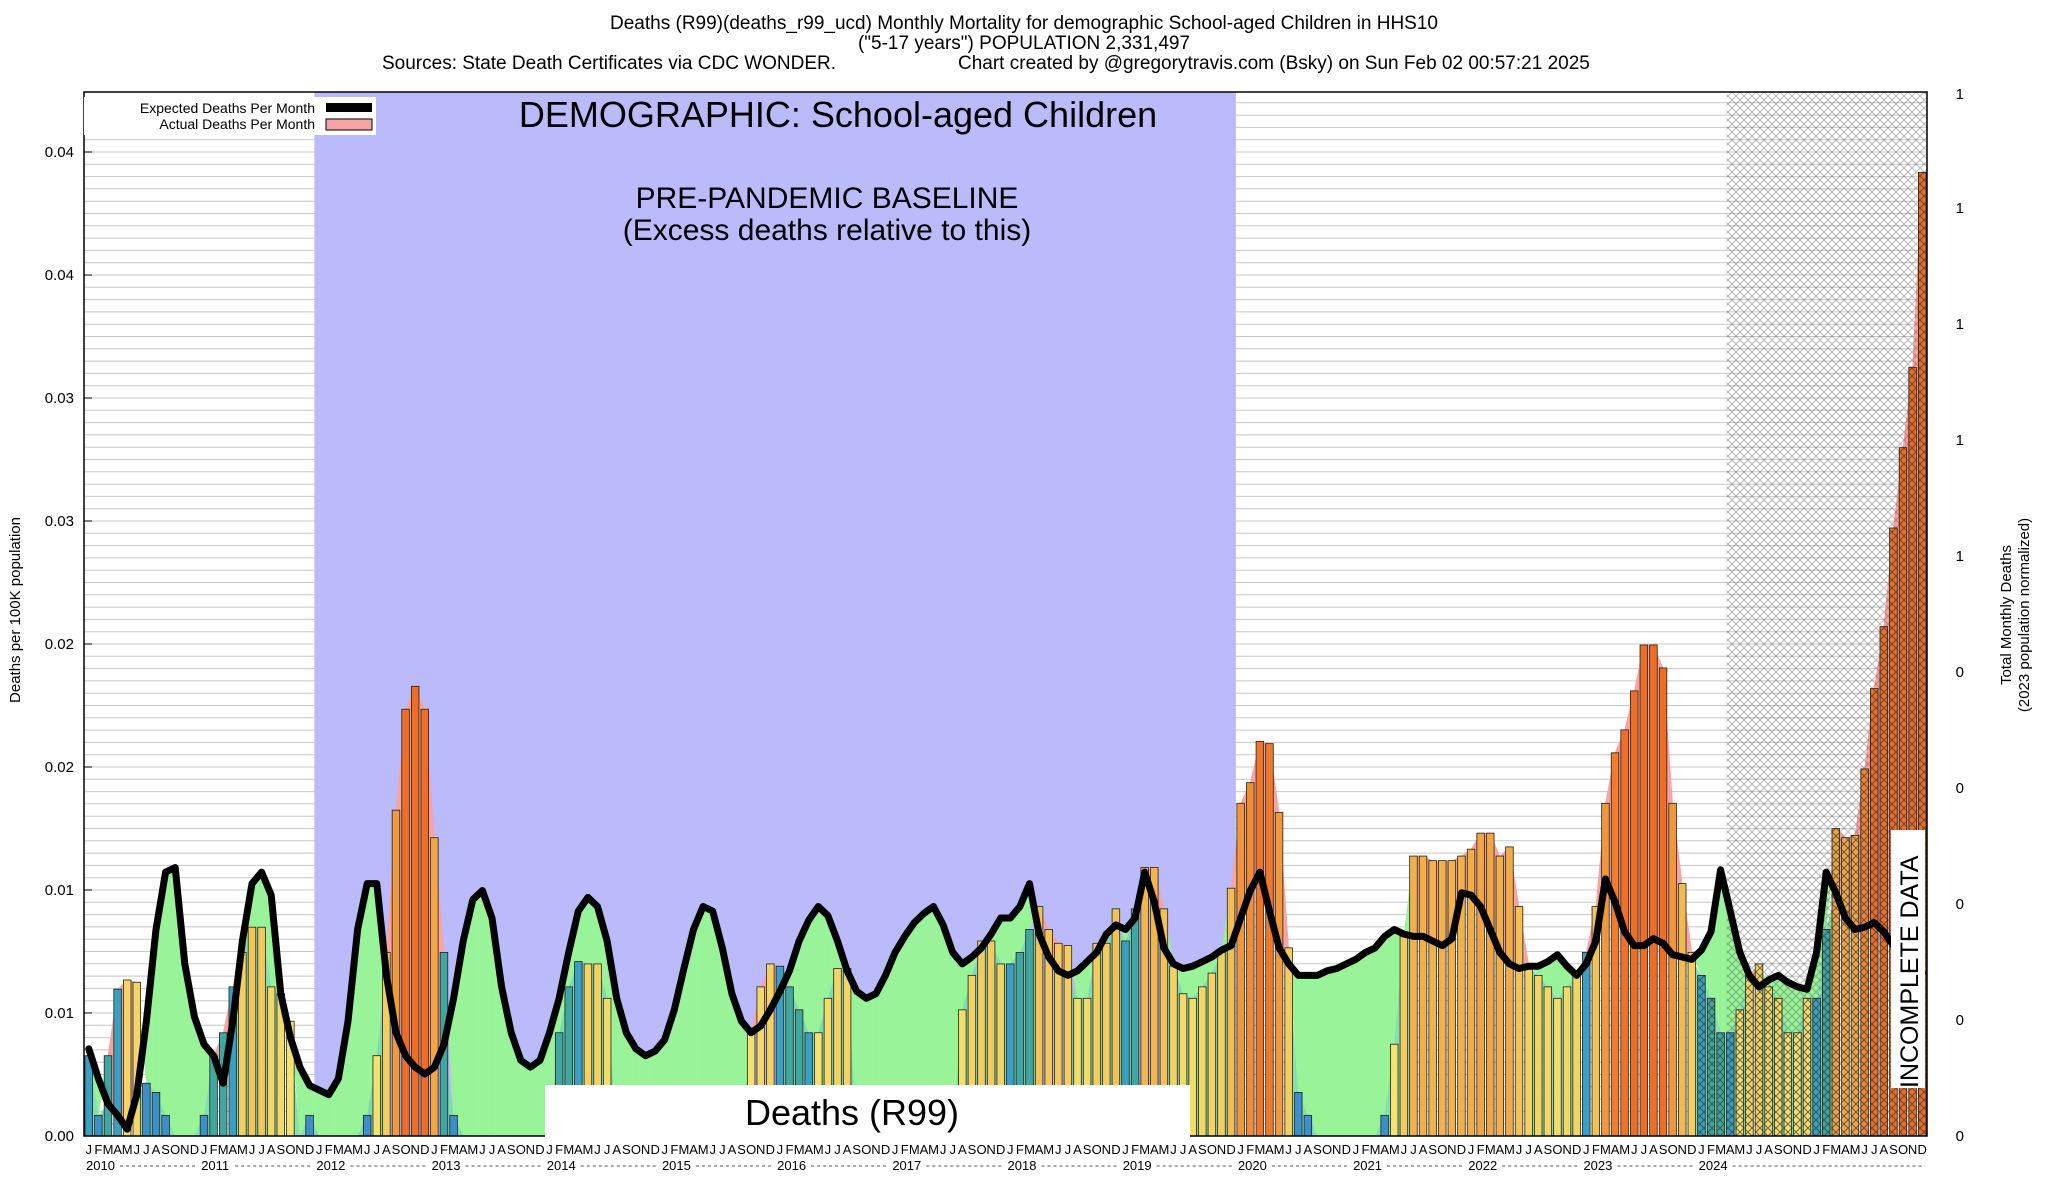 The height and width of the screenshot is (1200, 2048). What do you see at coordinates (791, 1165) in the screenshot?
I see `year-label: 2016` at bounding box center [791, 1165].